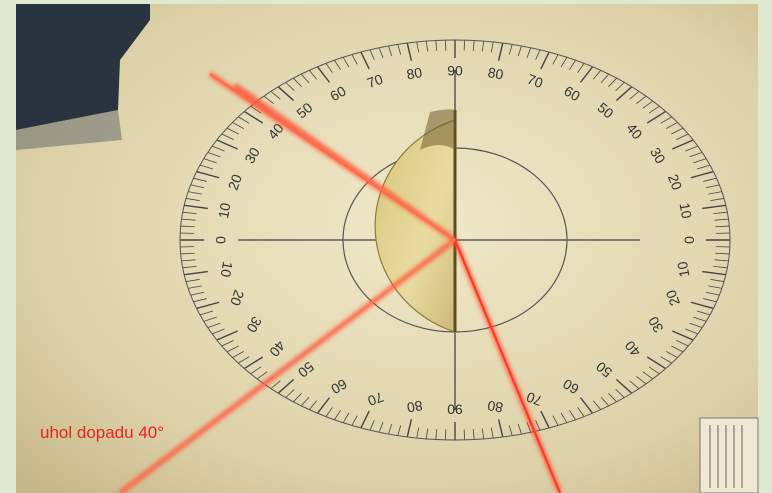 Image resolution: width=772 pixels, height=493 pixels. What do you see at coordinates (339, 387) in the screenshot?
I see `scale-label-bottom-left: 60` at bounding box center [339, 387].